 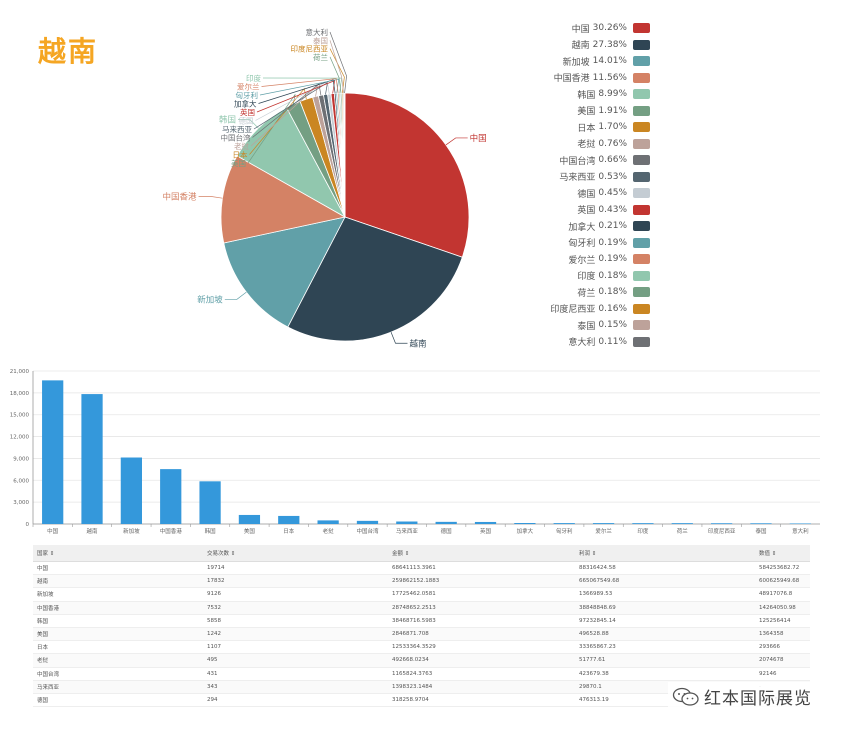 What do you see at coordinates (595, 94) in the screenshot?
I see `legend-item: 韩国 8.99%` at bounding box center [595, 94].